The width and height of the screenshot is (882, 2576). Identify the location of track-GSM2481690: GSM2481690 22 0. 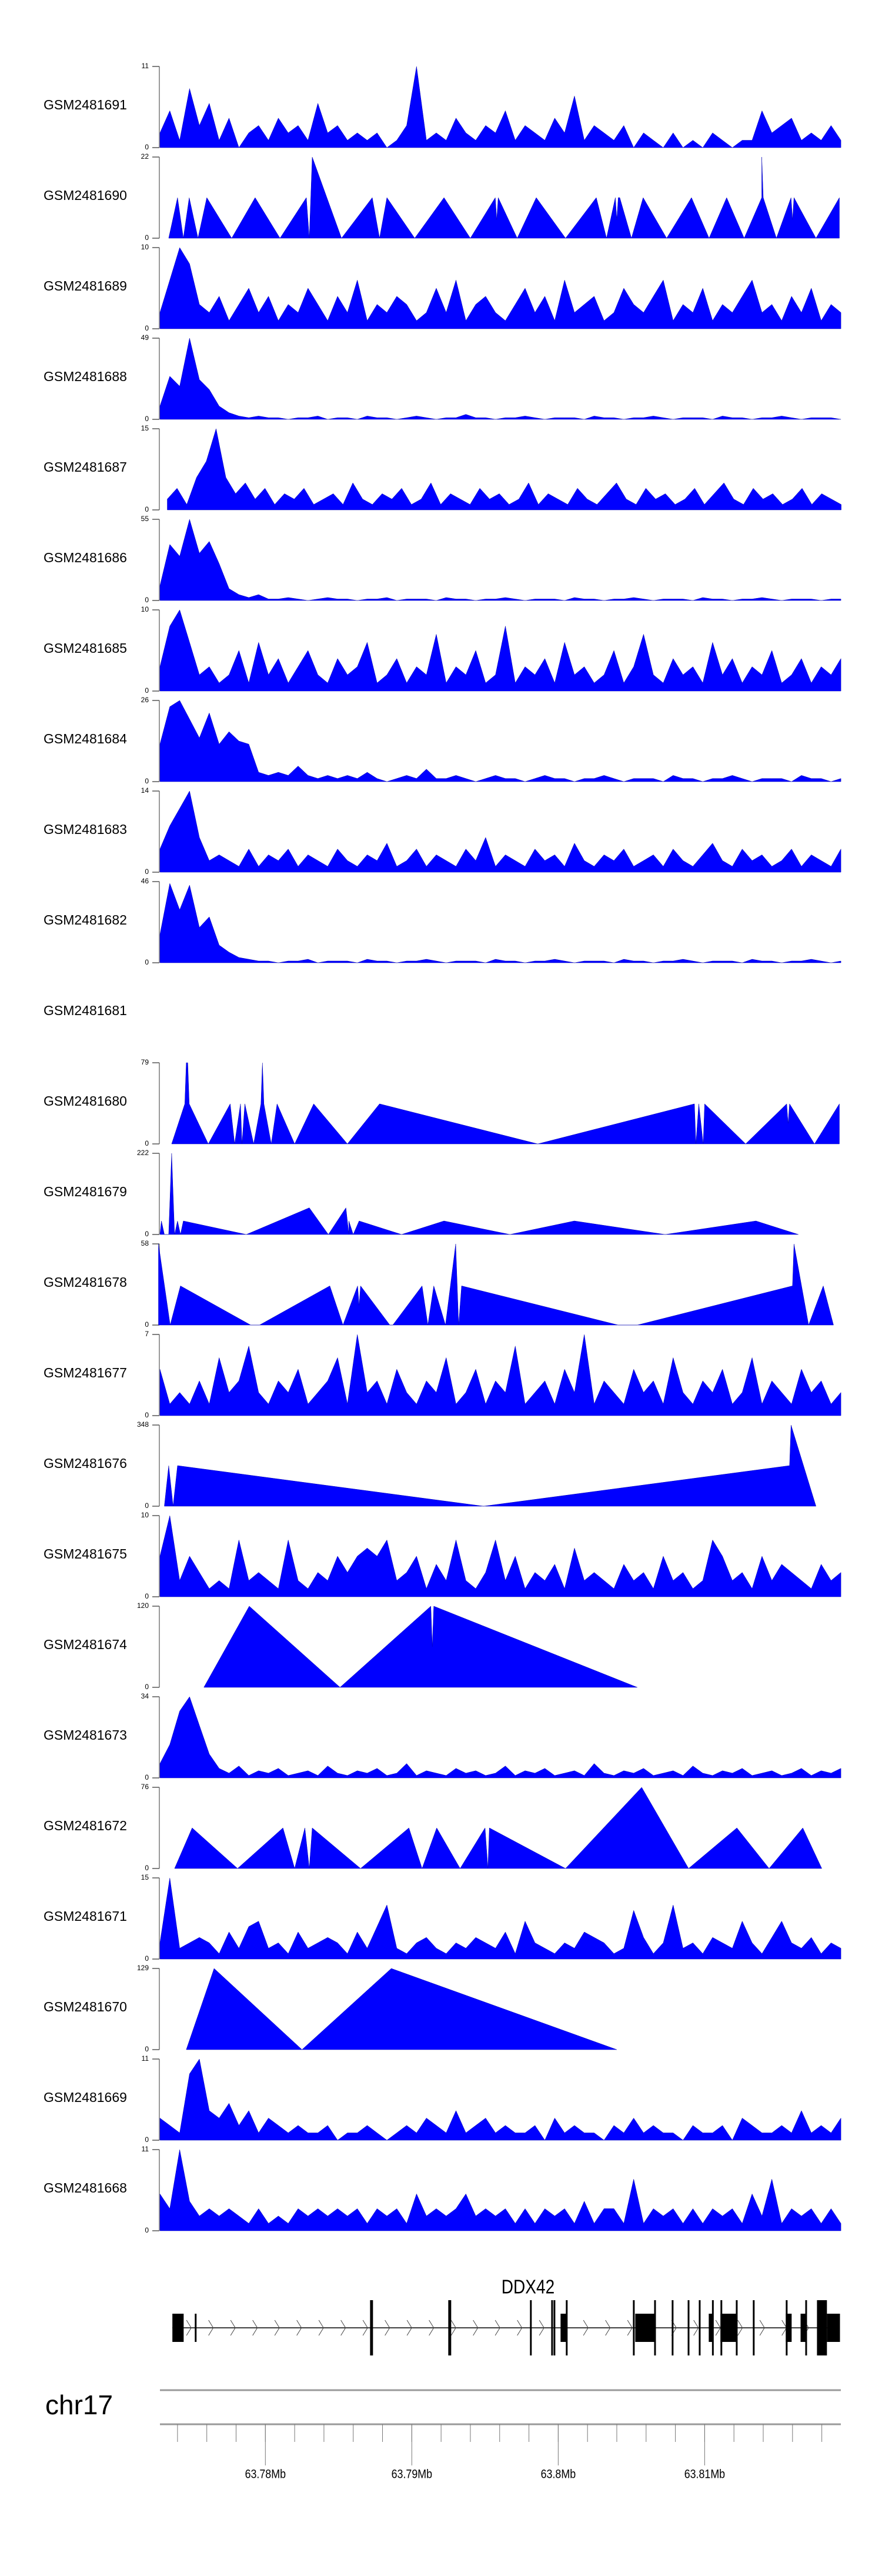
(442, 197).